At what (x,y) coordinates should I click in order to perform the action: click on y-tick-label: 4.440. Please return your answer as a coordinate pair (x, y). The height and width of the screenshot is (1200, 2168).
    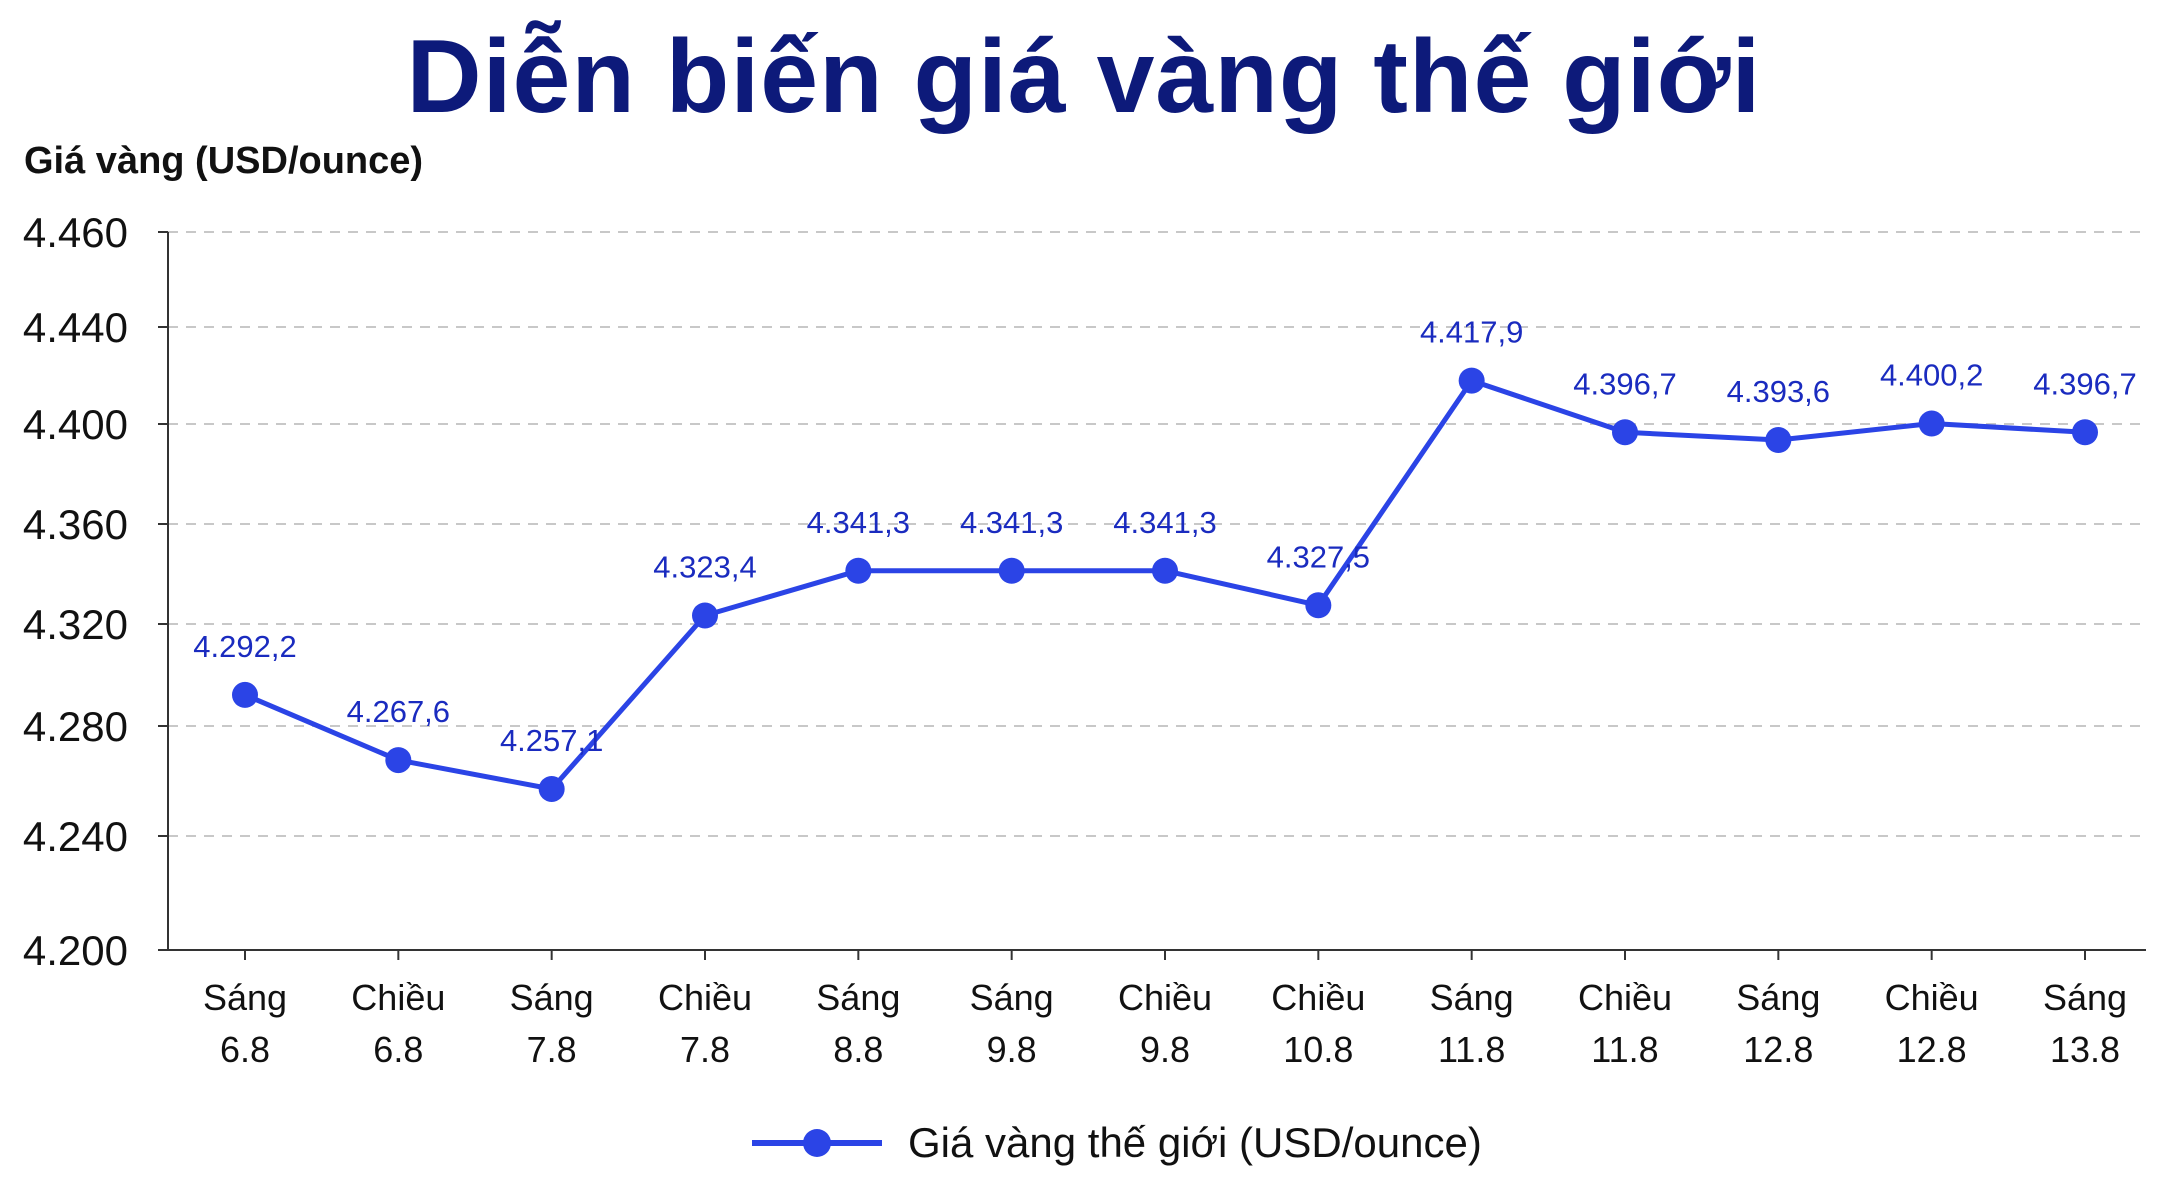
    Looking at the image, I should click on (75, 327).